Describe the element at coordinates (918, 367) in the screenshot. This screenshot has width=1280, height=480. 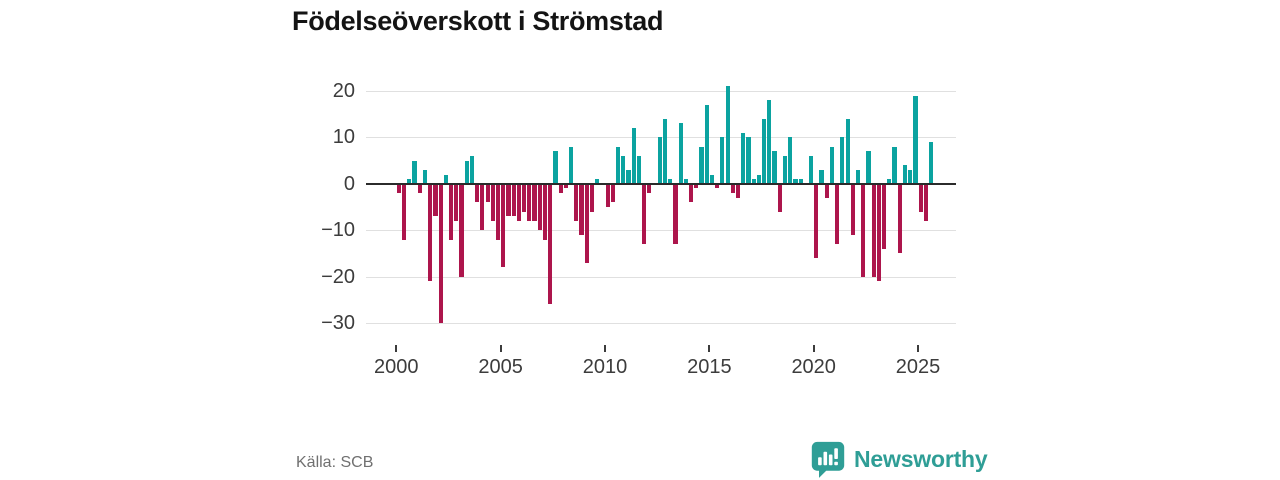
I see `x-axis-tick-label: 2025` at that location.